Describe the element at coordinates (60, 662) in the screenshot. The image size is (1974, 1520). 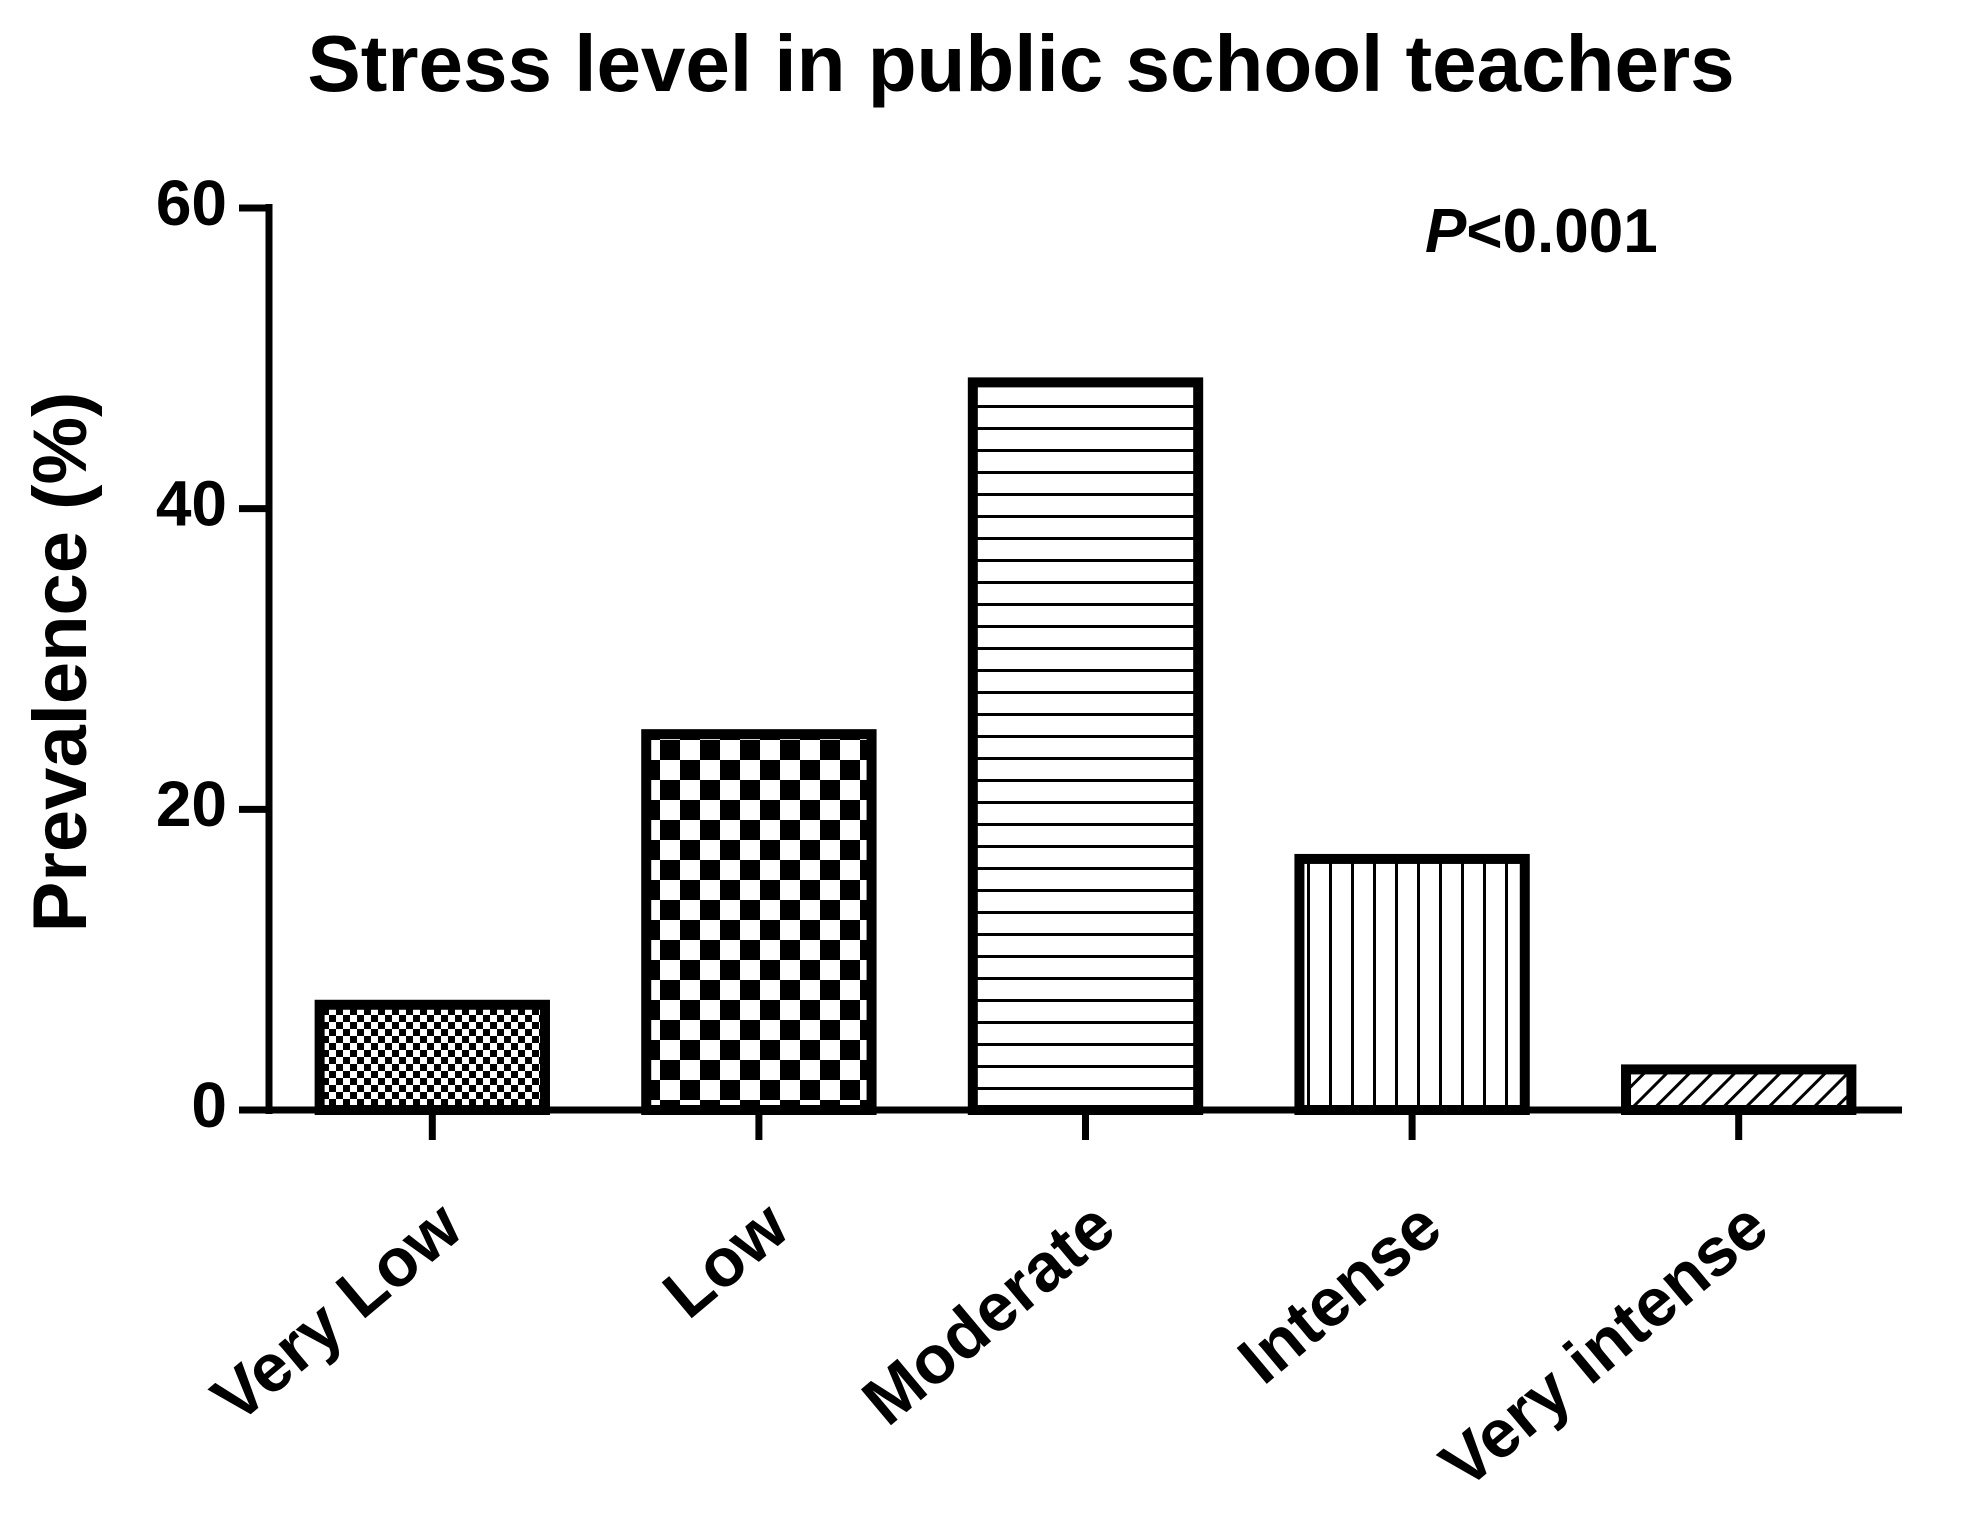
I see `y-axis-label: Prevalence (%)` at that location.